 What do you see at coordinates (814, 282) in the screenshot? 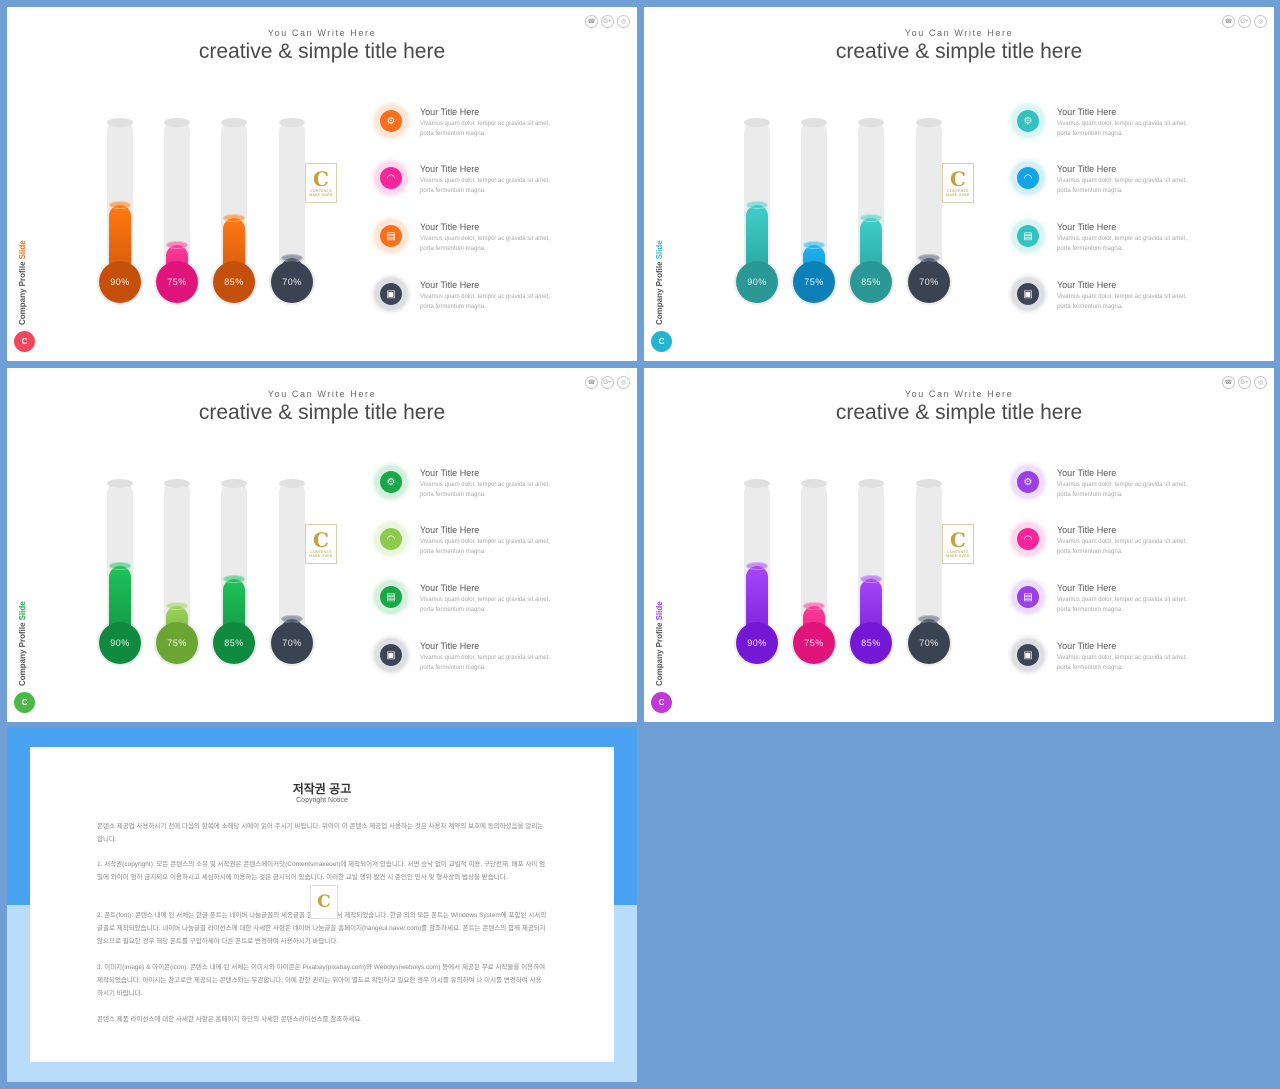
I see `thermometer-value-label: 75%` at bounding box center [814, 282].